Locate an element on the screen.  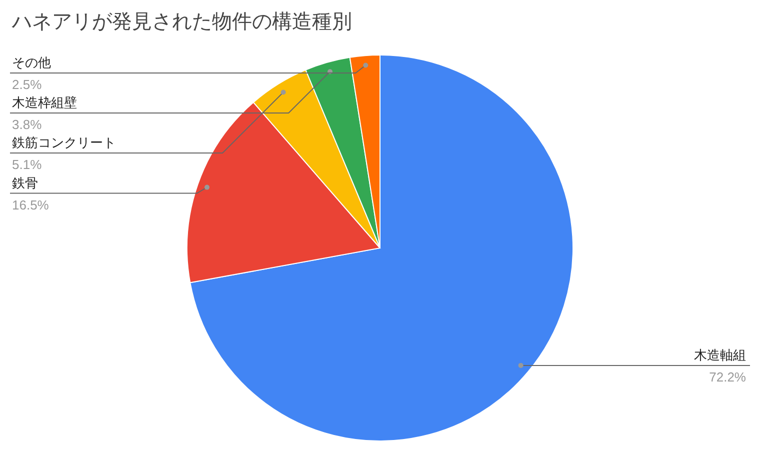
slice-label: 木造枠組壁 is located at coordinates (44, 102).